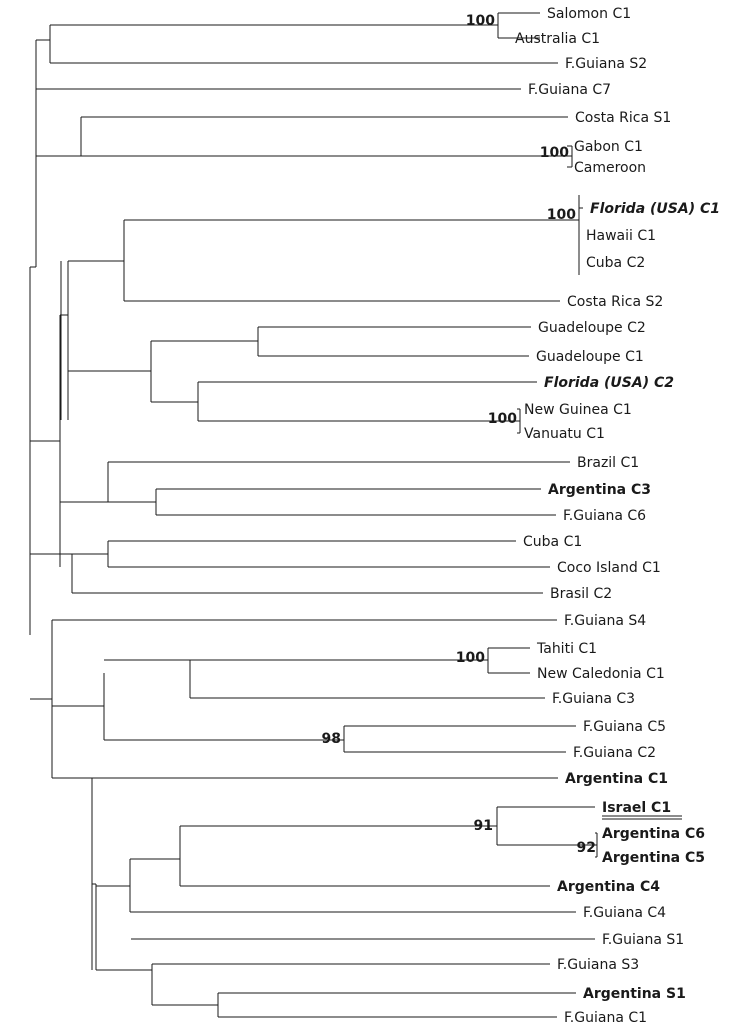 The width and height of the screenshot is (752, 1028). Describe the element at coordinates (566, 649) in the screenshot. I see `leaf-label: Tahiti C1` at that location.